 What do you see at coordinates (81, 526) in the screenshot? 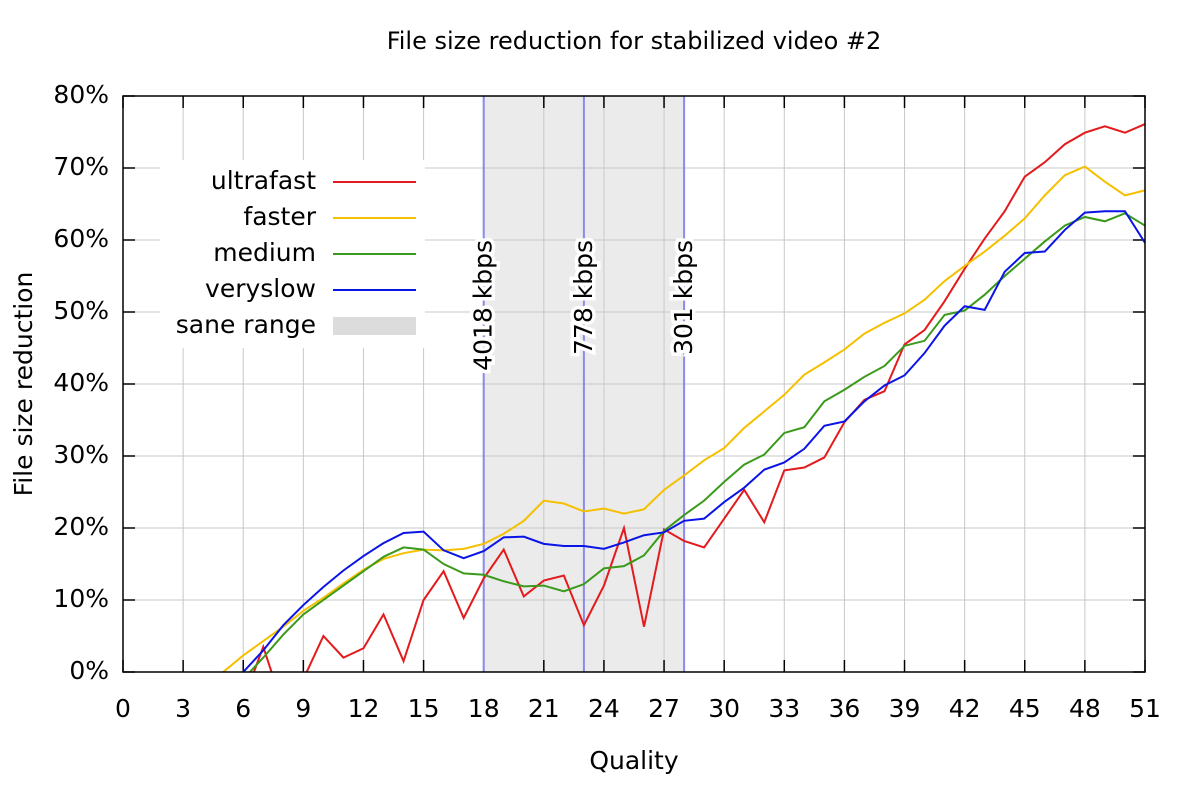
I see `y-tick-label: 20%` at bounding box center [81, 526].